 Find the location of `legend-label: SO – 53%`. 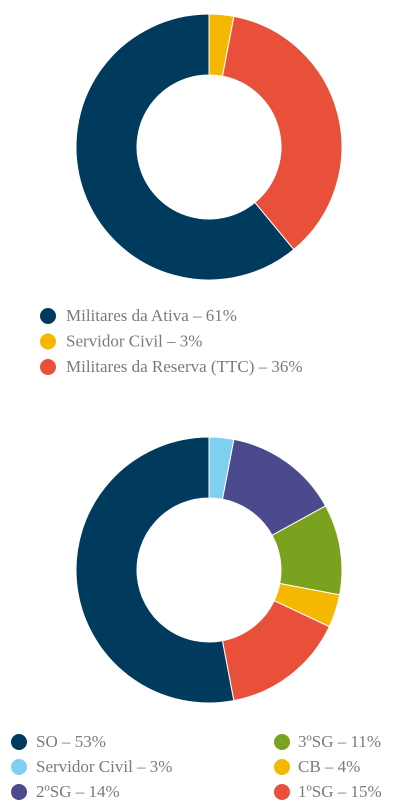

legend-label: SO – 53% is located at coordinates (71, 741).